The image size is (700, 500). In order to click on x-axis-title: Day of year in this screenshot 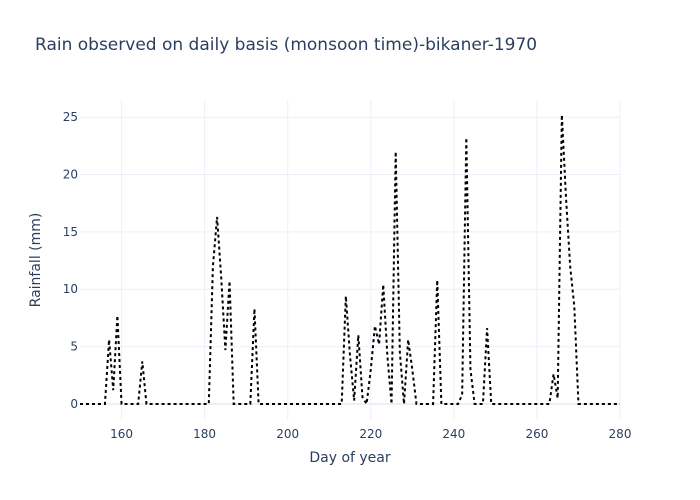, I will do `click(350, 458)`.